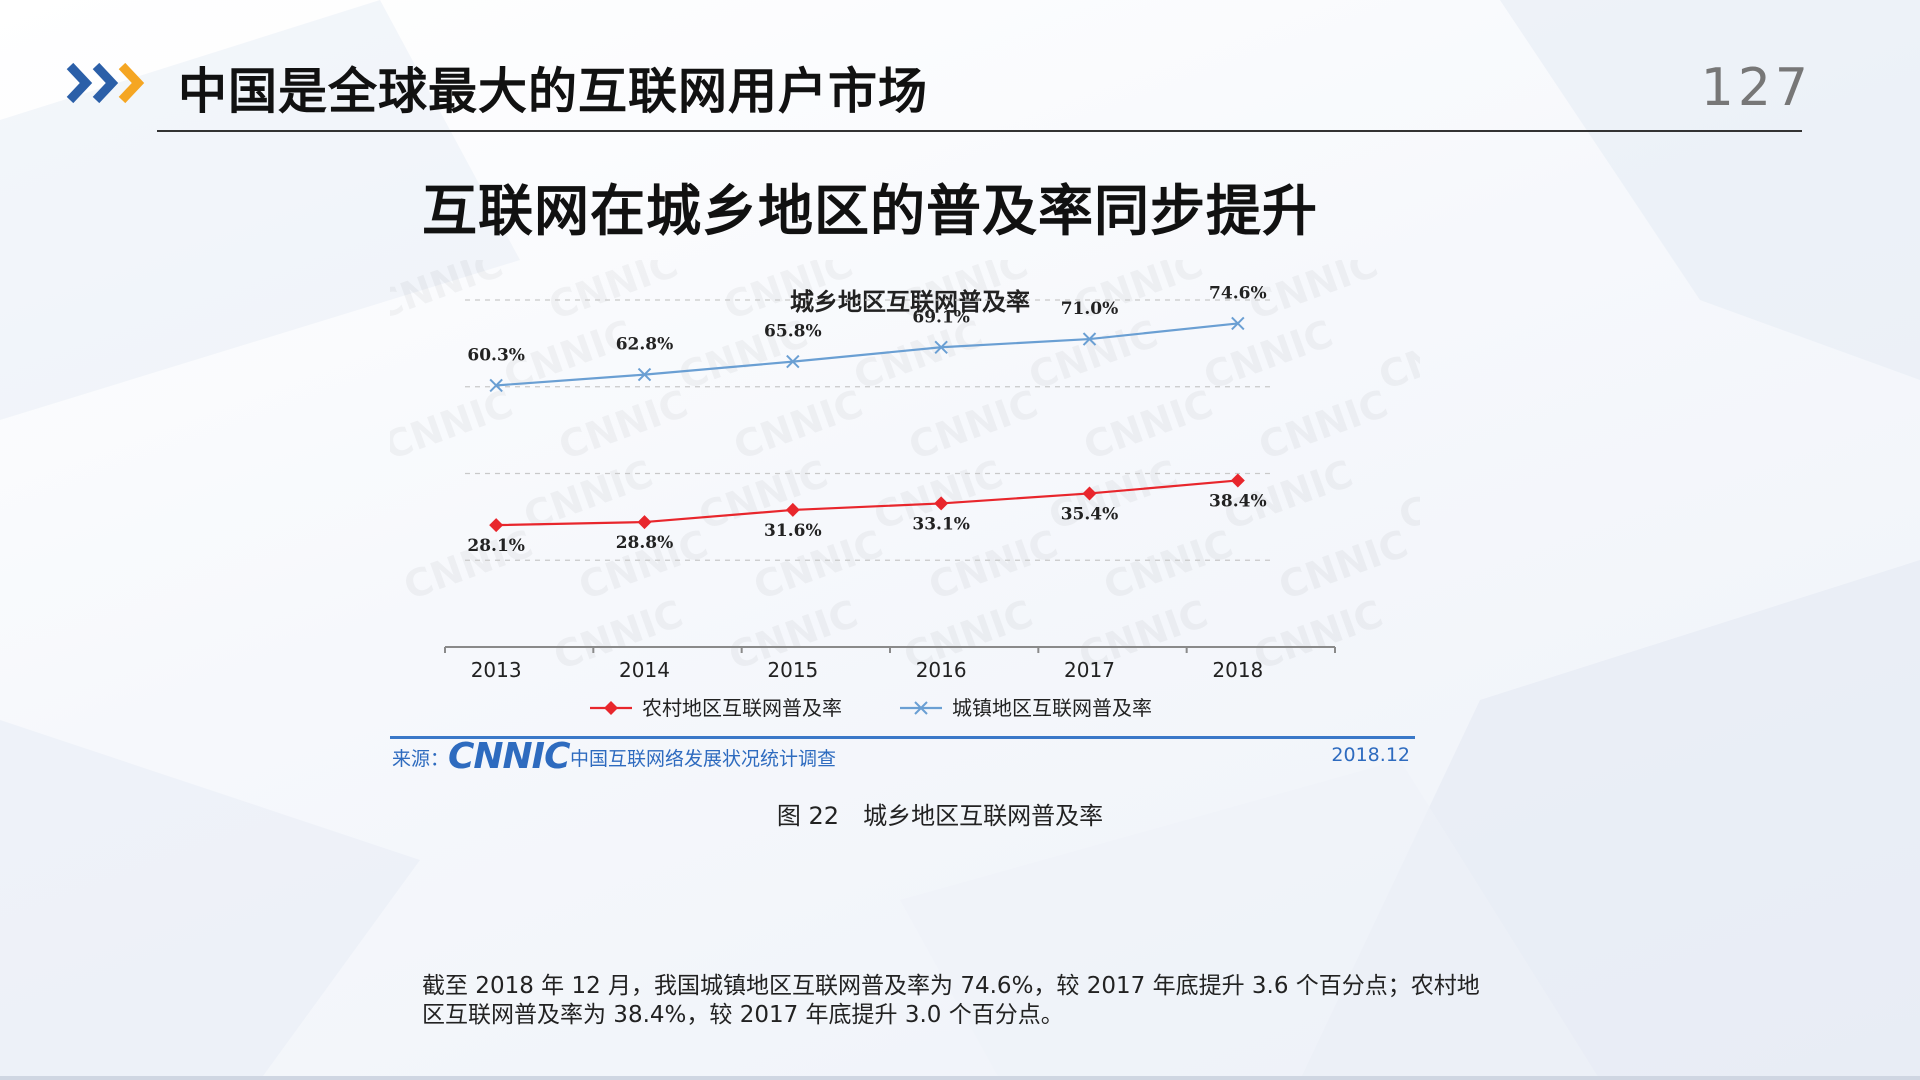 The width and height of the screenshot is (1920, 1080). I want to click on data-label: 33.1%, so click(941, 524).